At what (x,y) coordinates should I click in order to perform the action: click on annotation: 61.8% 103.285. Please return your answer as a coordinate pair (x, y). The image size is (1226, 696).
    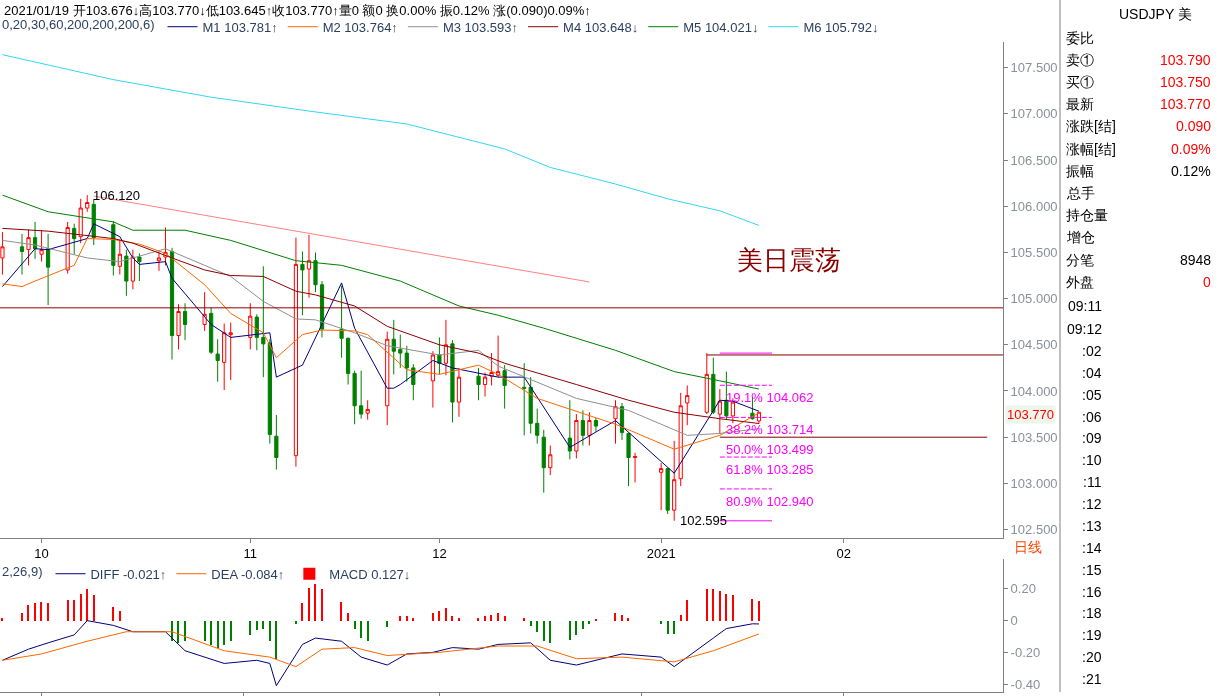
    Looking at the image, I should click on (770, 469).